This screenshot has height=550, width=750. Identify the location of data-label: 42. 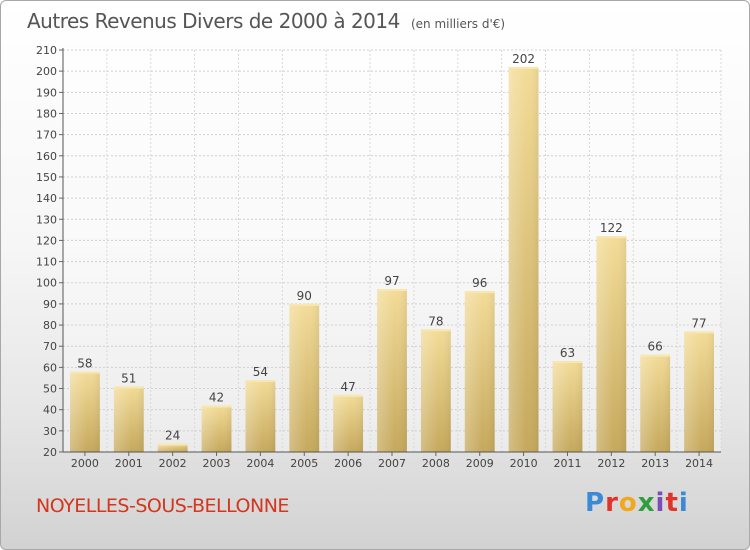
(216, 397).